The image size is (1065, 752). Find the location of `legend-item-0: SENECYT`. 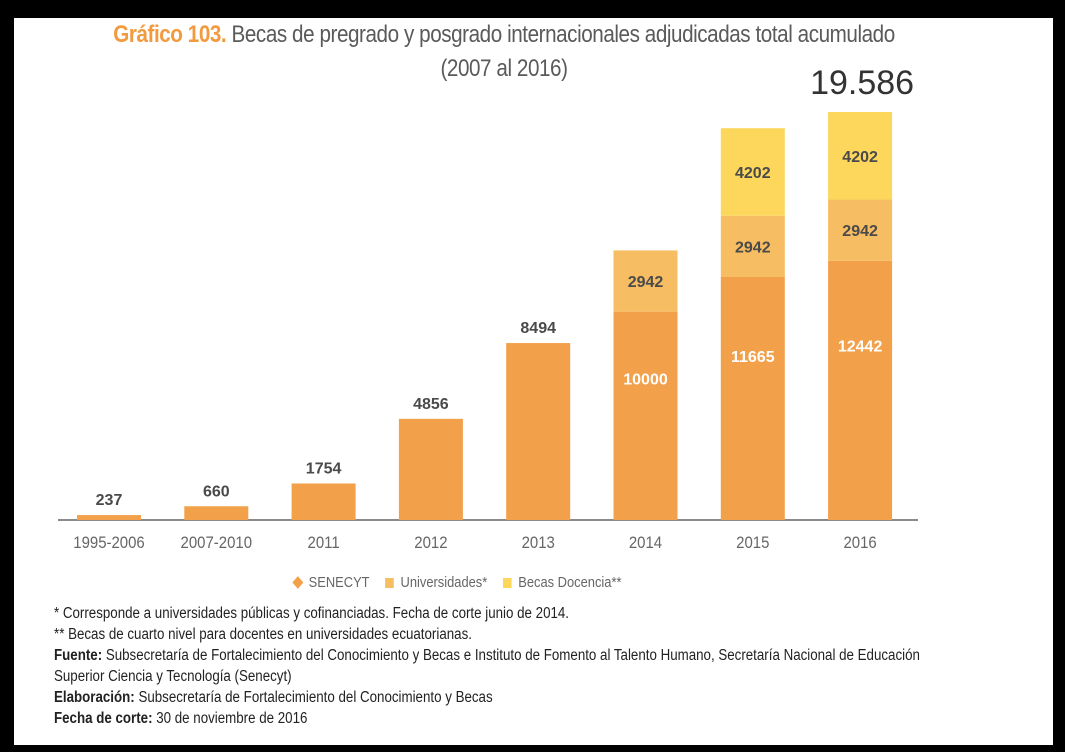

legend-item-0: SENECYT is located at coordinates (331, 582).